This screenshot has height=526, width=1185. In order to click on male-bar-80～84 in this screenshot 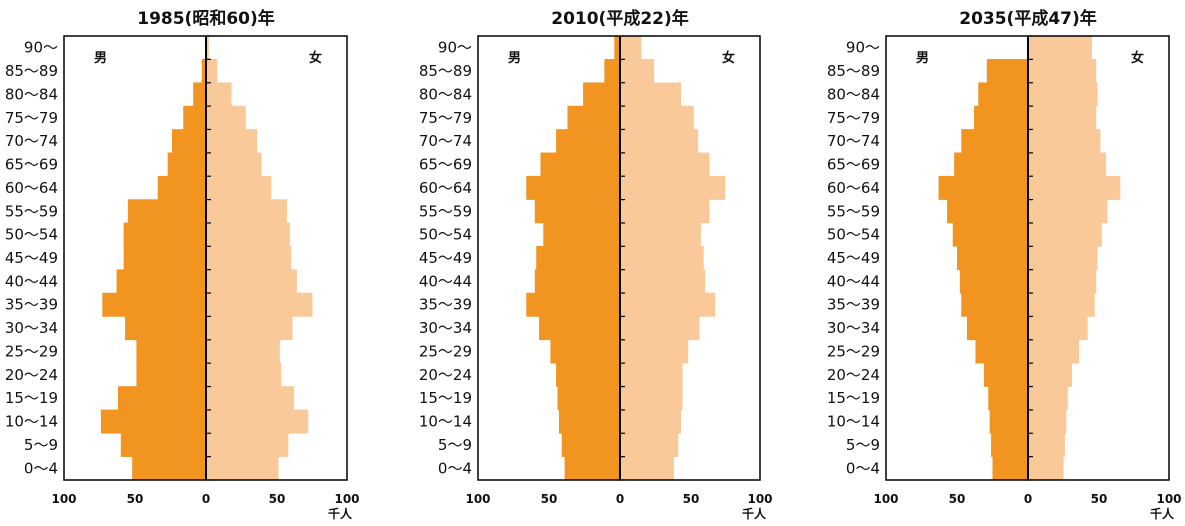, I will do `click(601, 94)`.